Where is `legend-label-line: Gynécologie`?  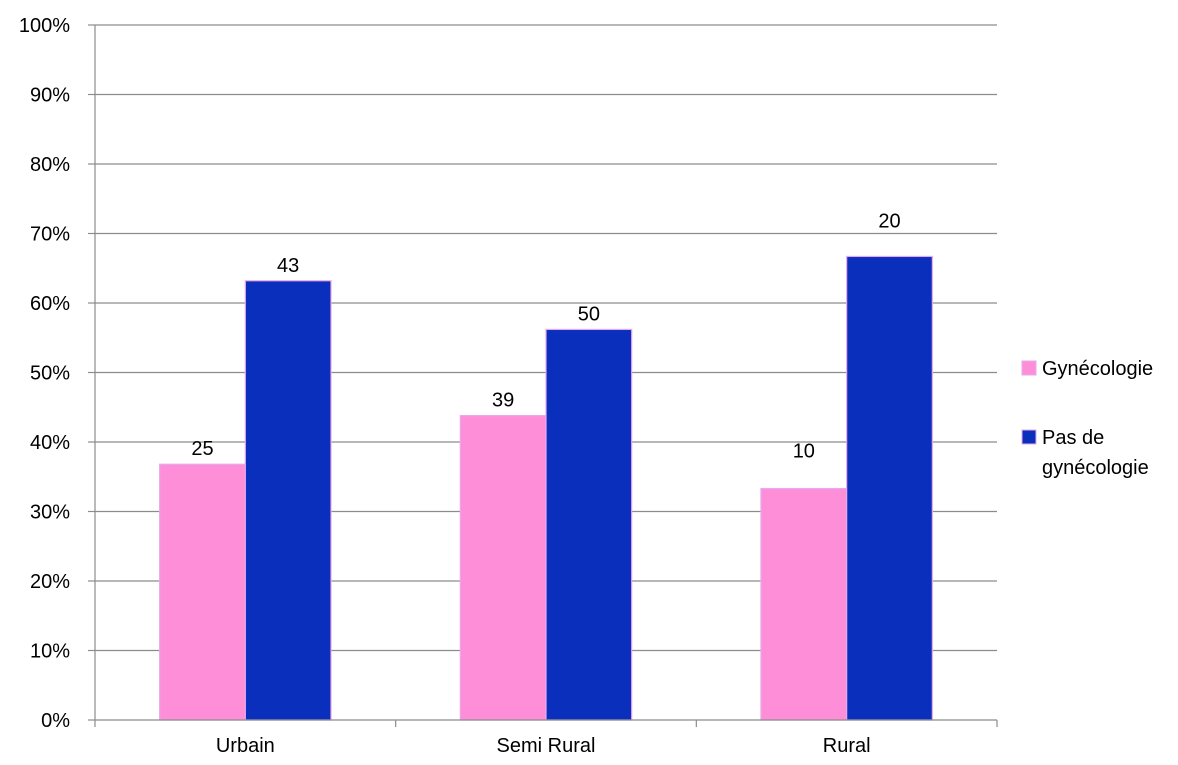
legend-label-line: Gynécologie is located at coordinates (1097, 369).